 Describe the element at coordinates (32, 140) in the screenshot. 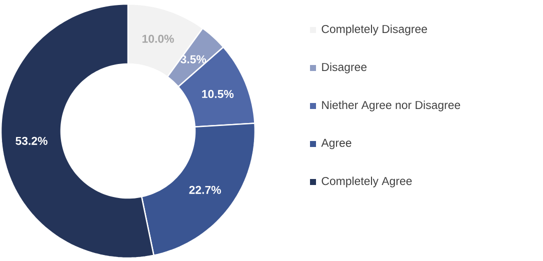

I see `data-label: 53.2%` at that location.